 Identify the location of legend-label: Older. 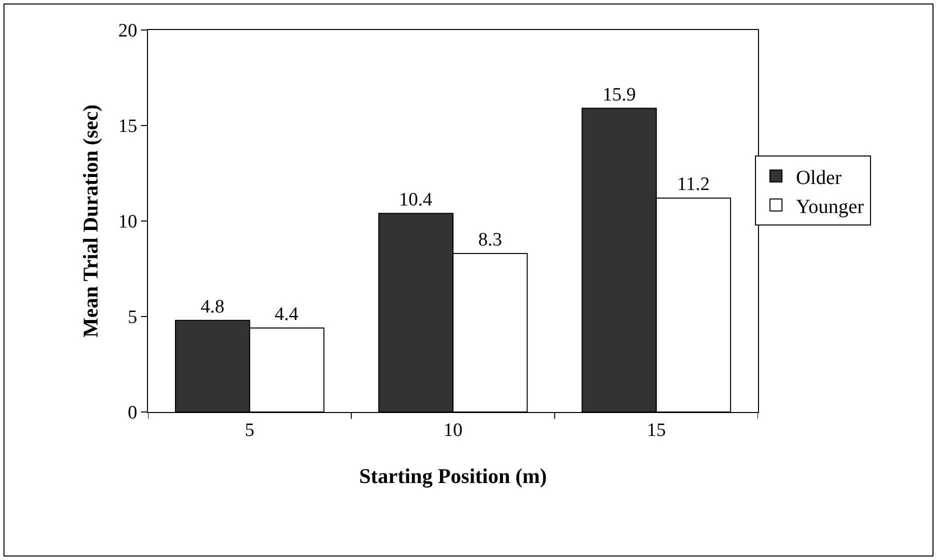
(819, 177).